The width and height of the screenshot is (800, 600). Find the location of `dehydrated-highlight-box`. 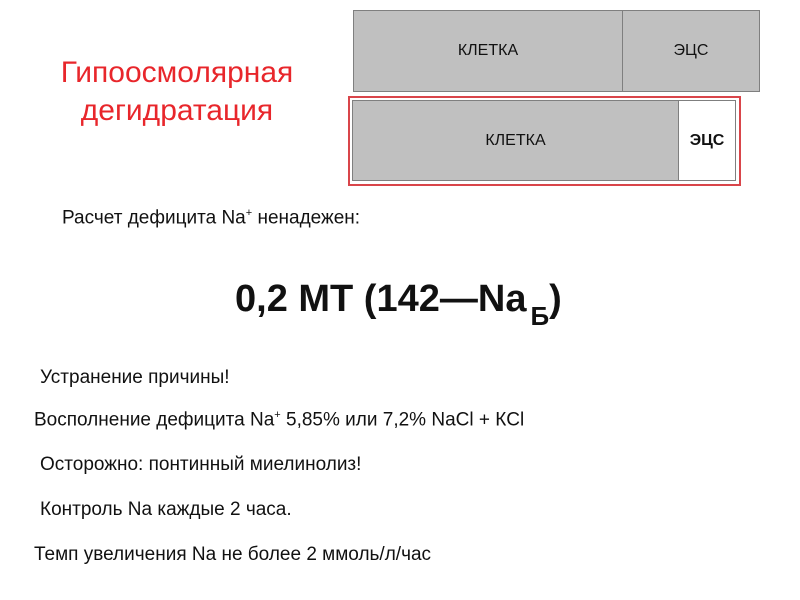

dehydrated-highlight-box is located at coordinates (544, 141).